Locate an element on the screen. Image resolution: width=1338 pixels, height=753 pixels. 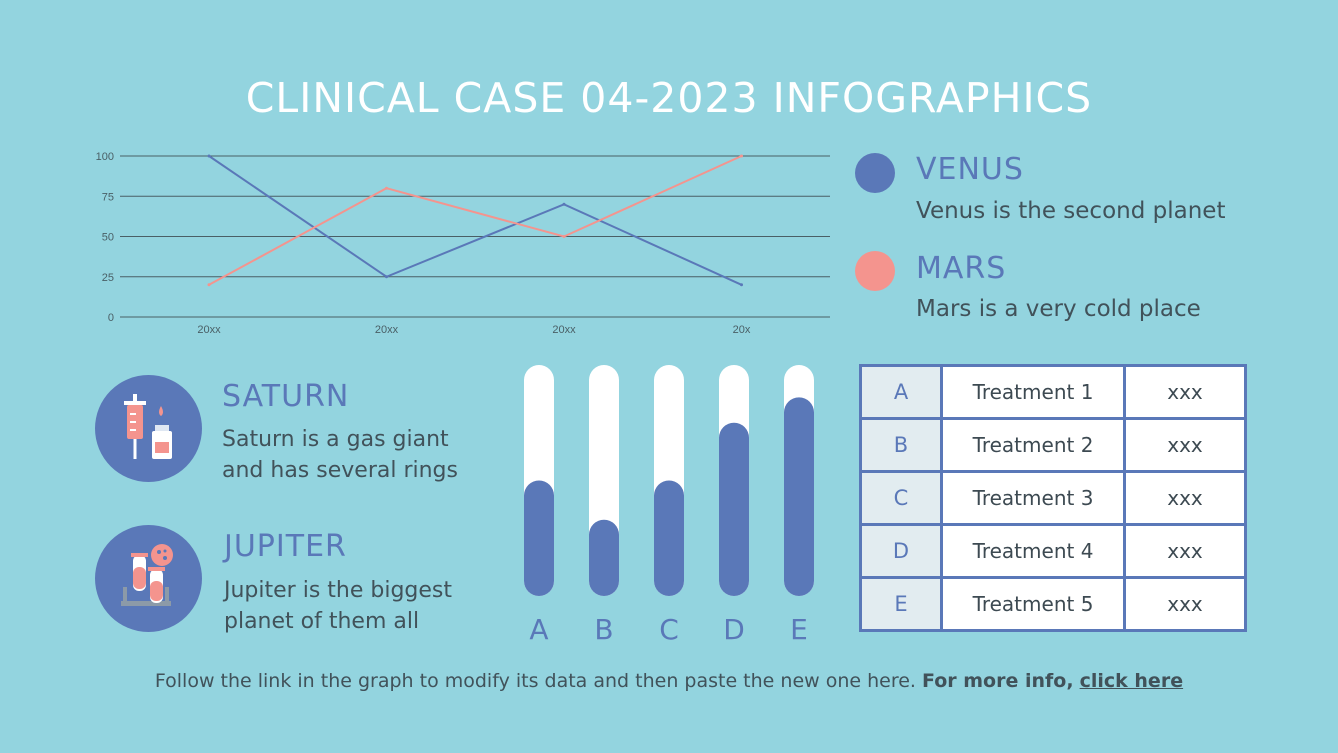
syringe-vial-icon is located at coordinates (148, 428).